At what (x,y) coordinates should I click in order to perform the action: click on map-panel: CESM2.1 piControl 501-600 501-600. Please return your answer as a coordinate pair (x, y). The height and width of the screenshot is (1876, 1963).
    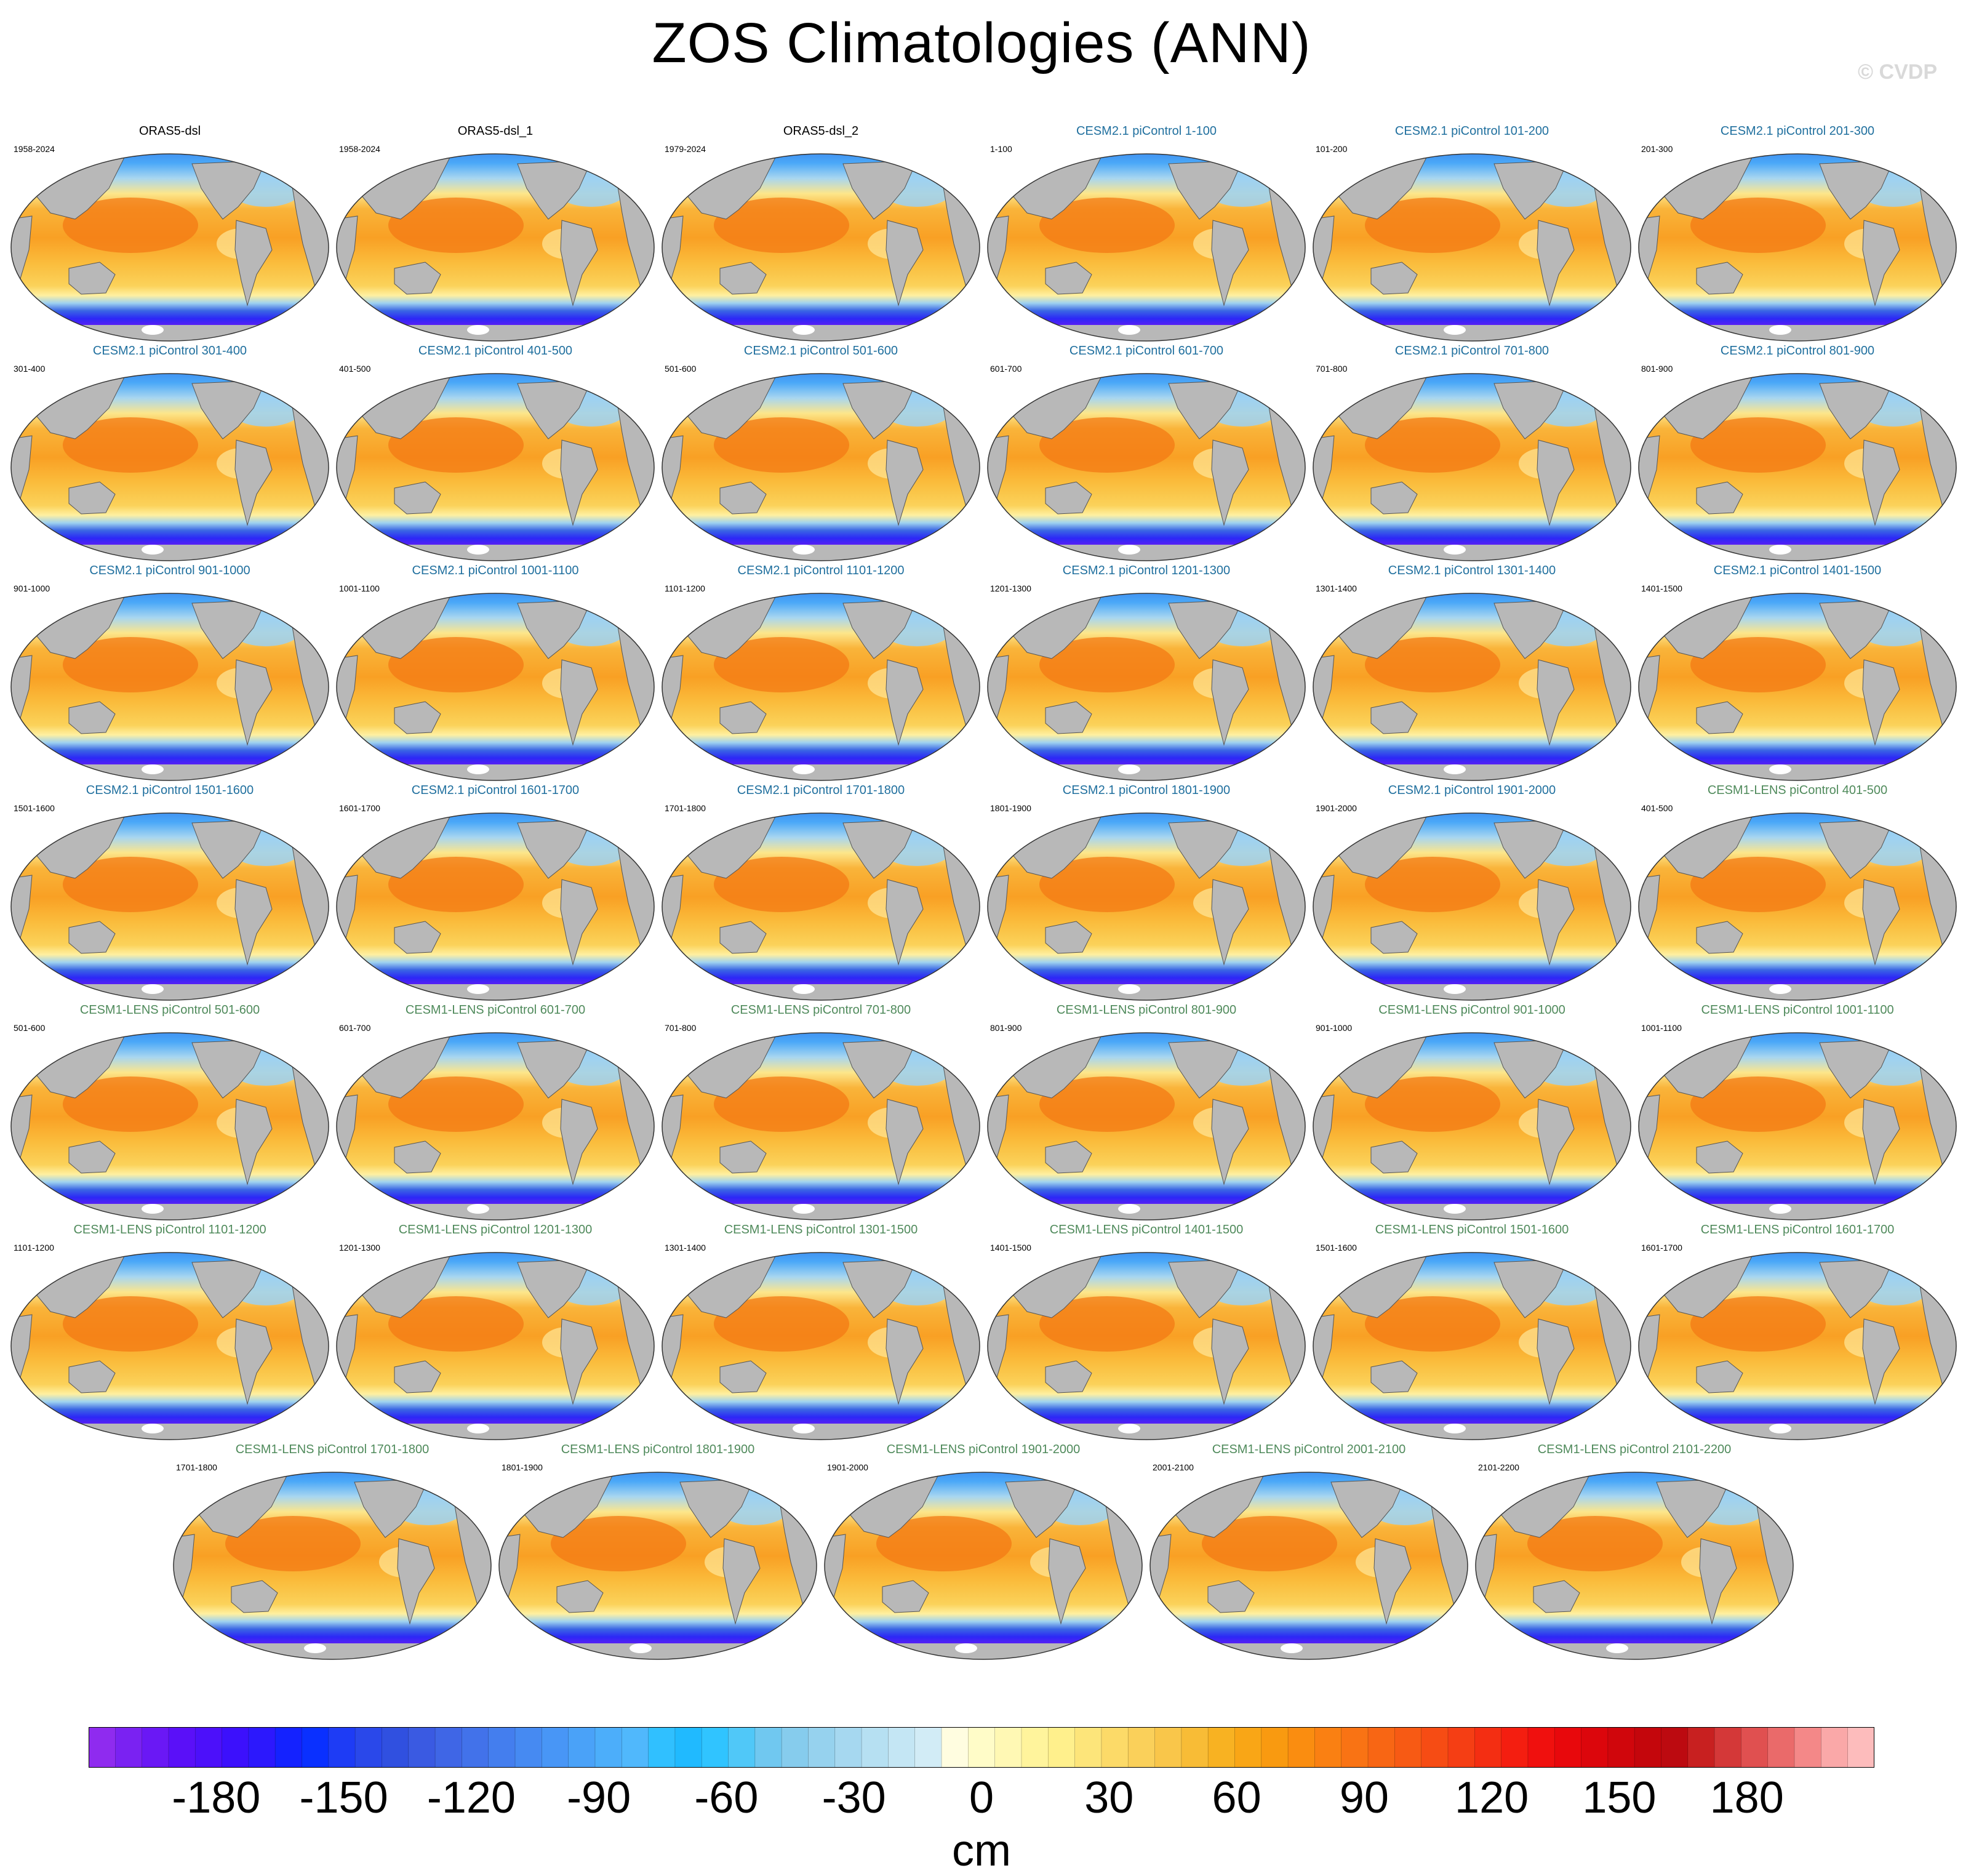
    Looking at the image, I should click on (820, 454).